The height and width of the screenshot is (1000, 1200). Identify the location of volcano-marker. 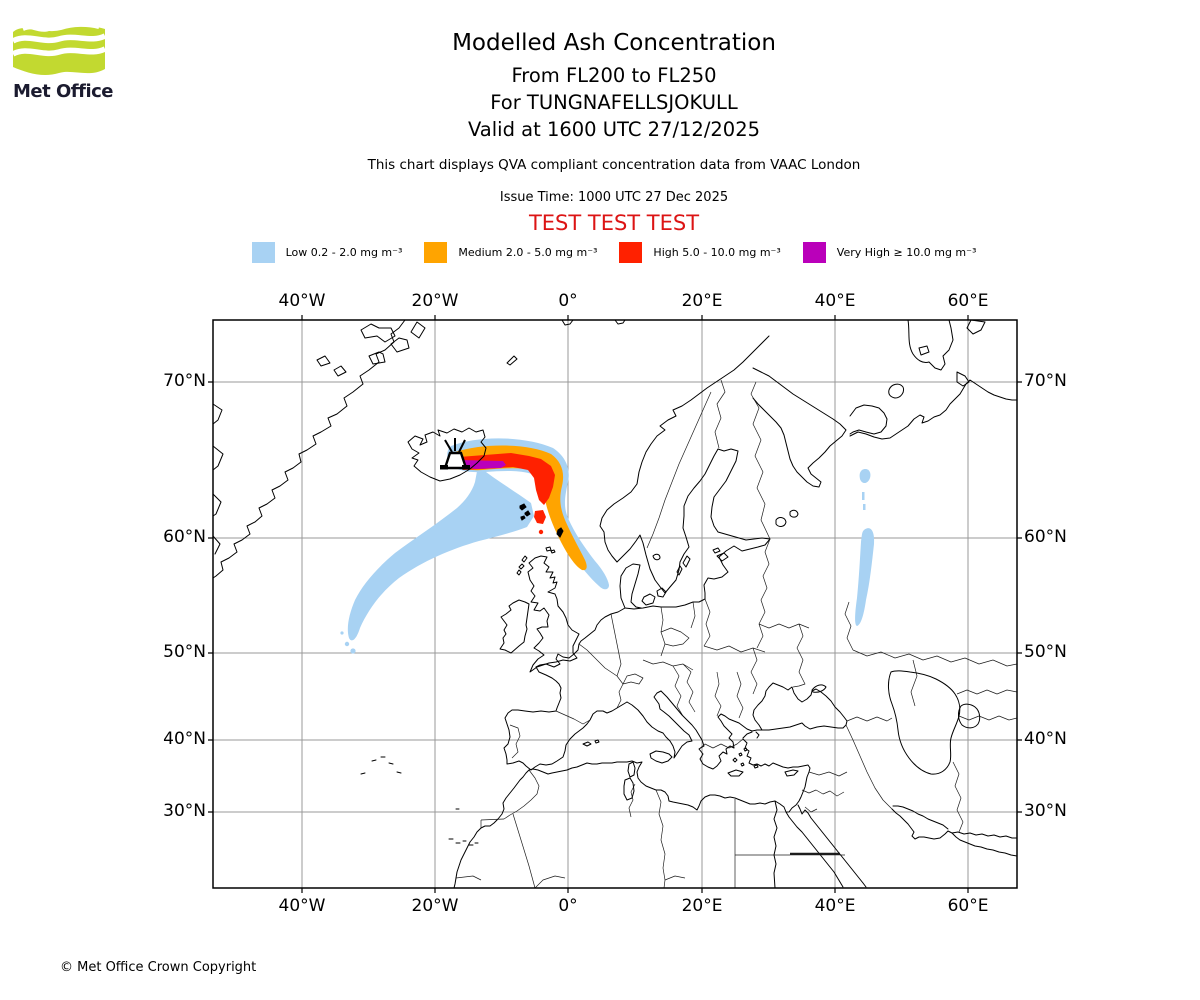
(455, 454).